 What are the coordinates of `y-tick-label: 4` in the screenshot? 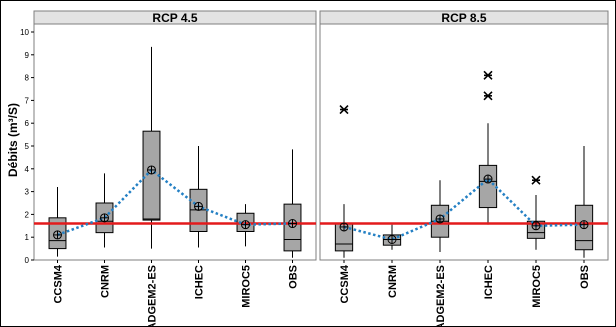 It's located at (27, 169).